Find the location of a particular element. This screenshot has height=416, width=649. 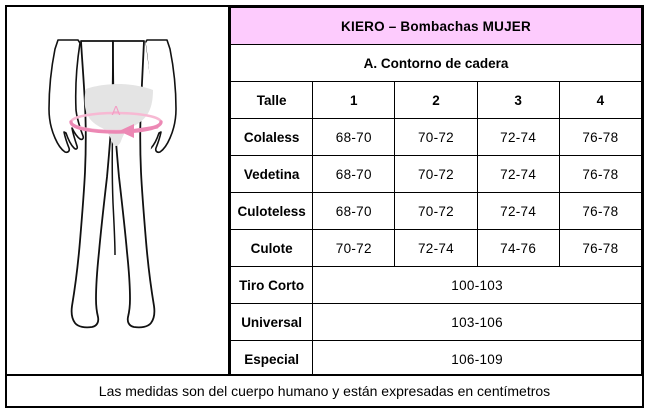

cell-vedetina-4: 76-78 is located at coordinates (600, 174).